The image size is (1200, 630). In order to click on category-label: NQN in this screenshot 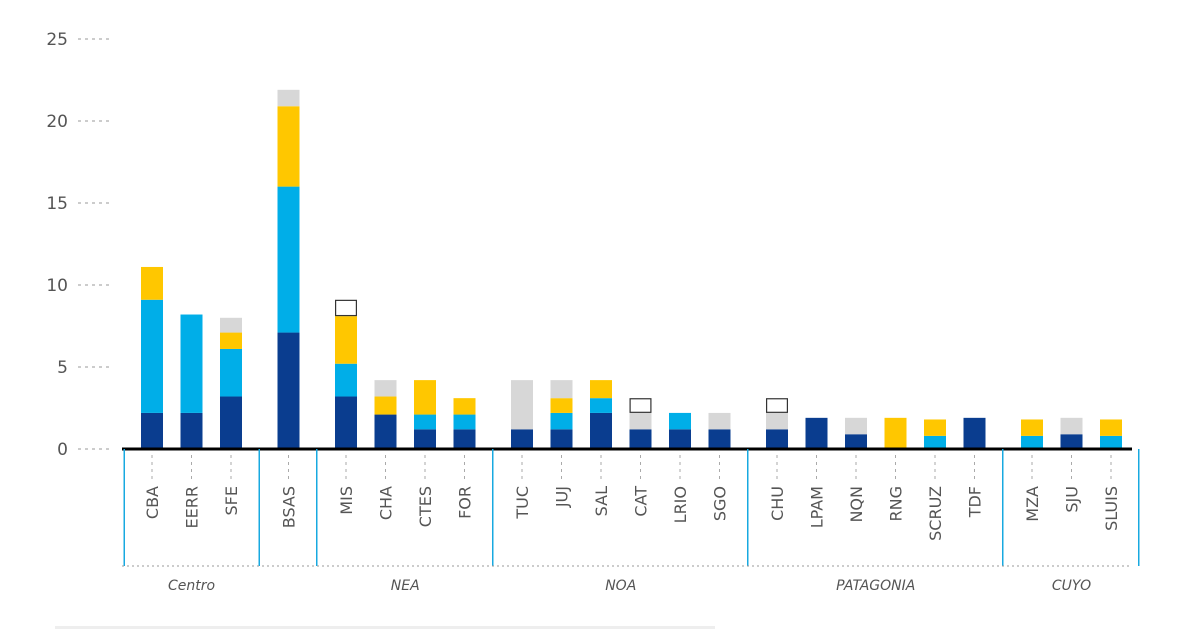, I will do `click(856, 504)`.